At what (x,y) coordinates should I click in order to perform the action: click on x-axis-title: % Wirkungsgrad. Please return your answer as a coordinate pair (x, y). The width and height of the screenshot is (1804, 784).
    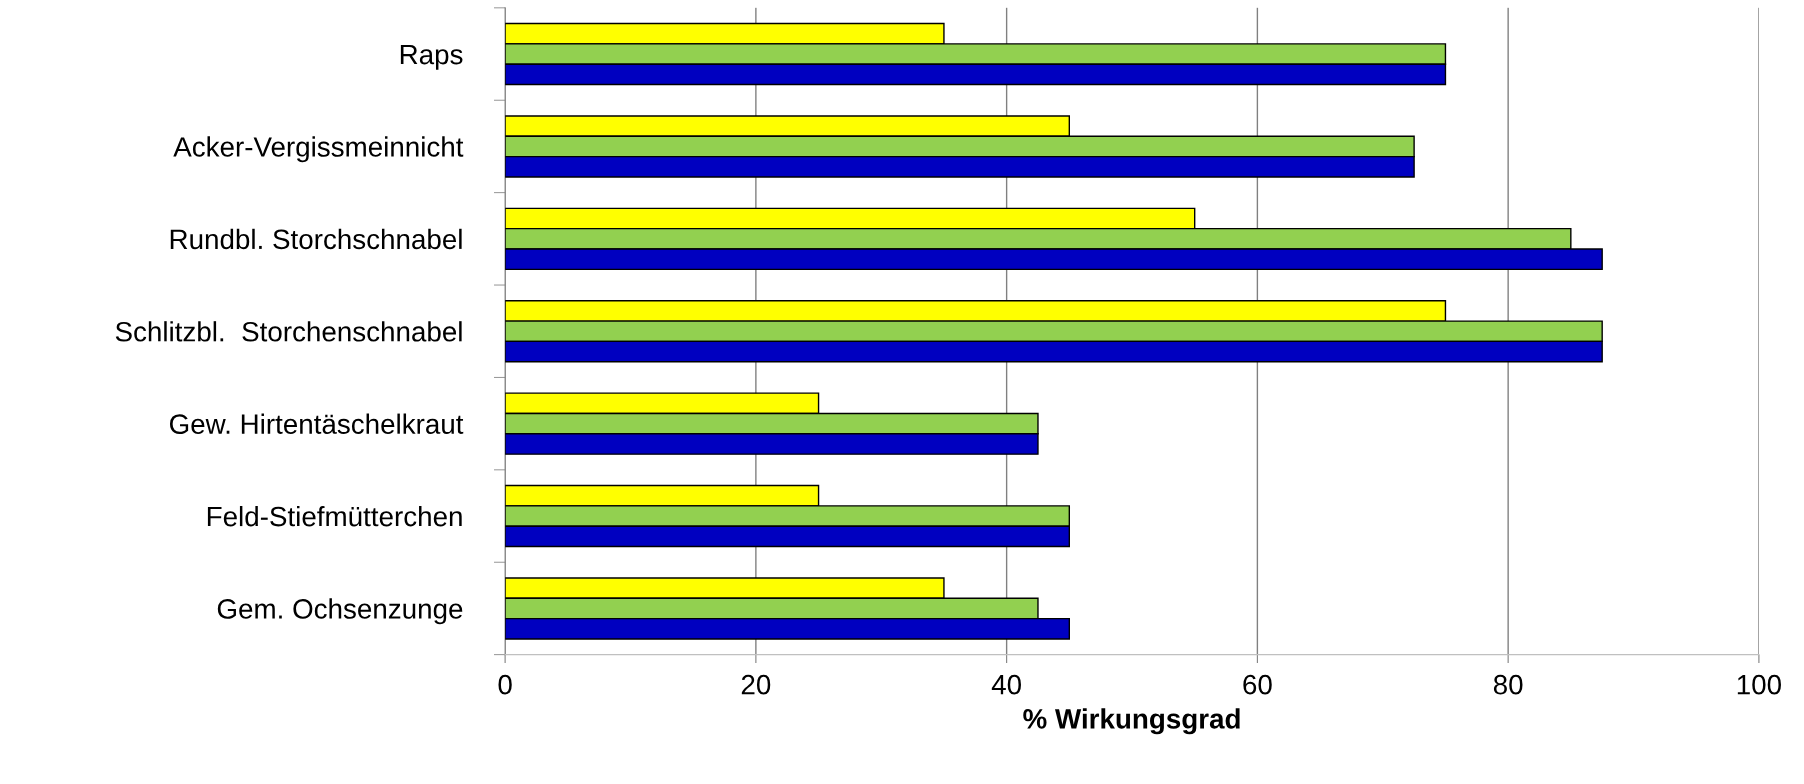
    Looking at the image, I should click on (1131, 721).